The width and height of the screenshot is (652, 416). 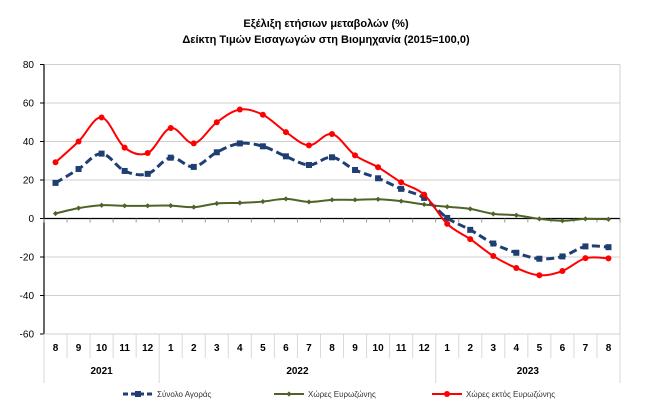 I want to click on y-tick-label: -40, so click(x=27, y=296).